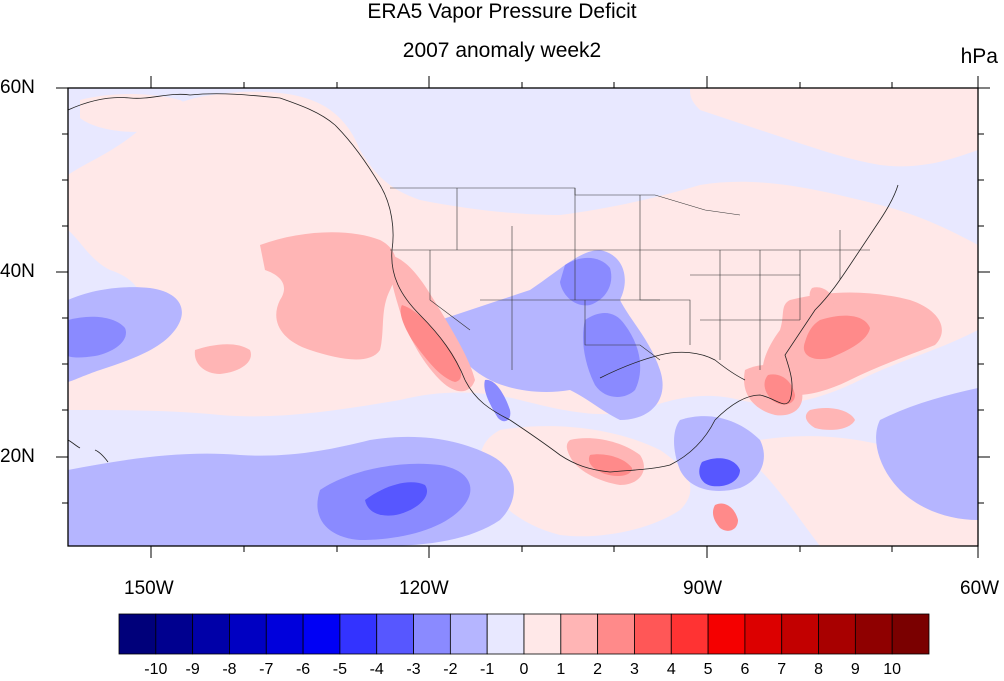  Describe the element at coordinates (266, 669) in the screenshot. I see `colorbar-label: -7` at that location.